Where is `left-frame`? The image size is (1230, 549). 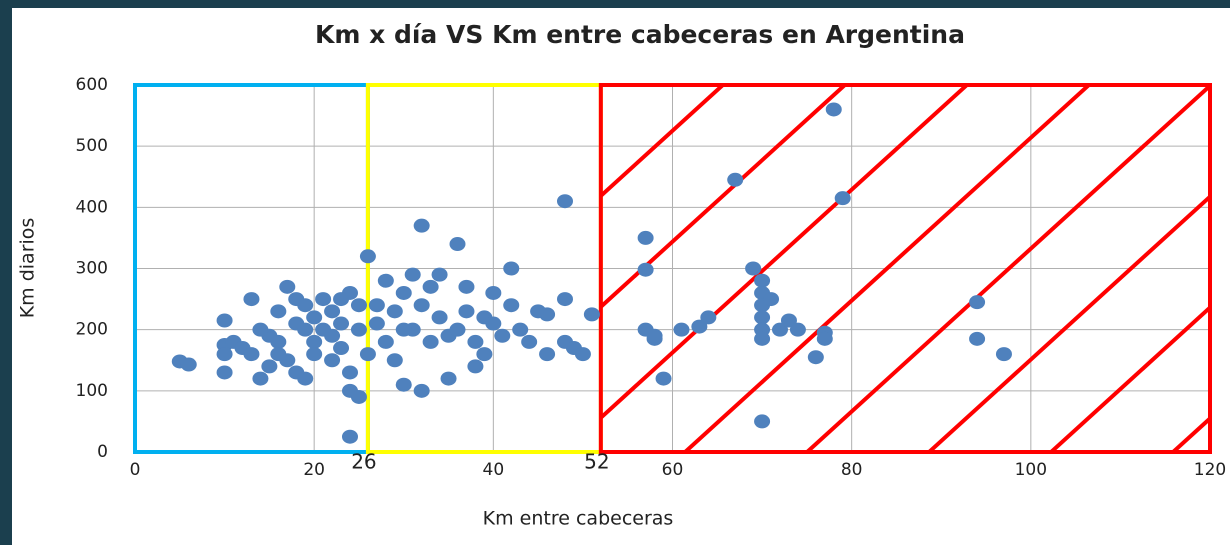
left-frame is located at coordinates (6, 272).